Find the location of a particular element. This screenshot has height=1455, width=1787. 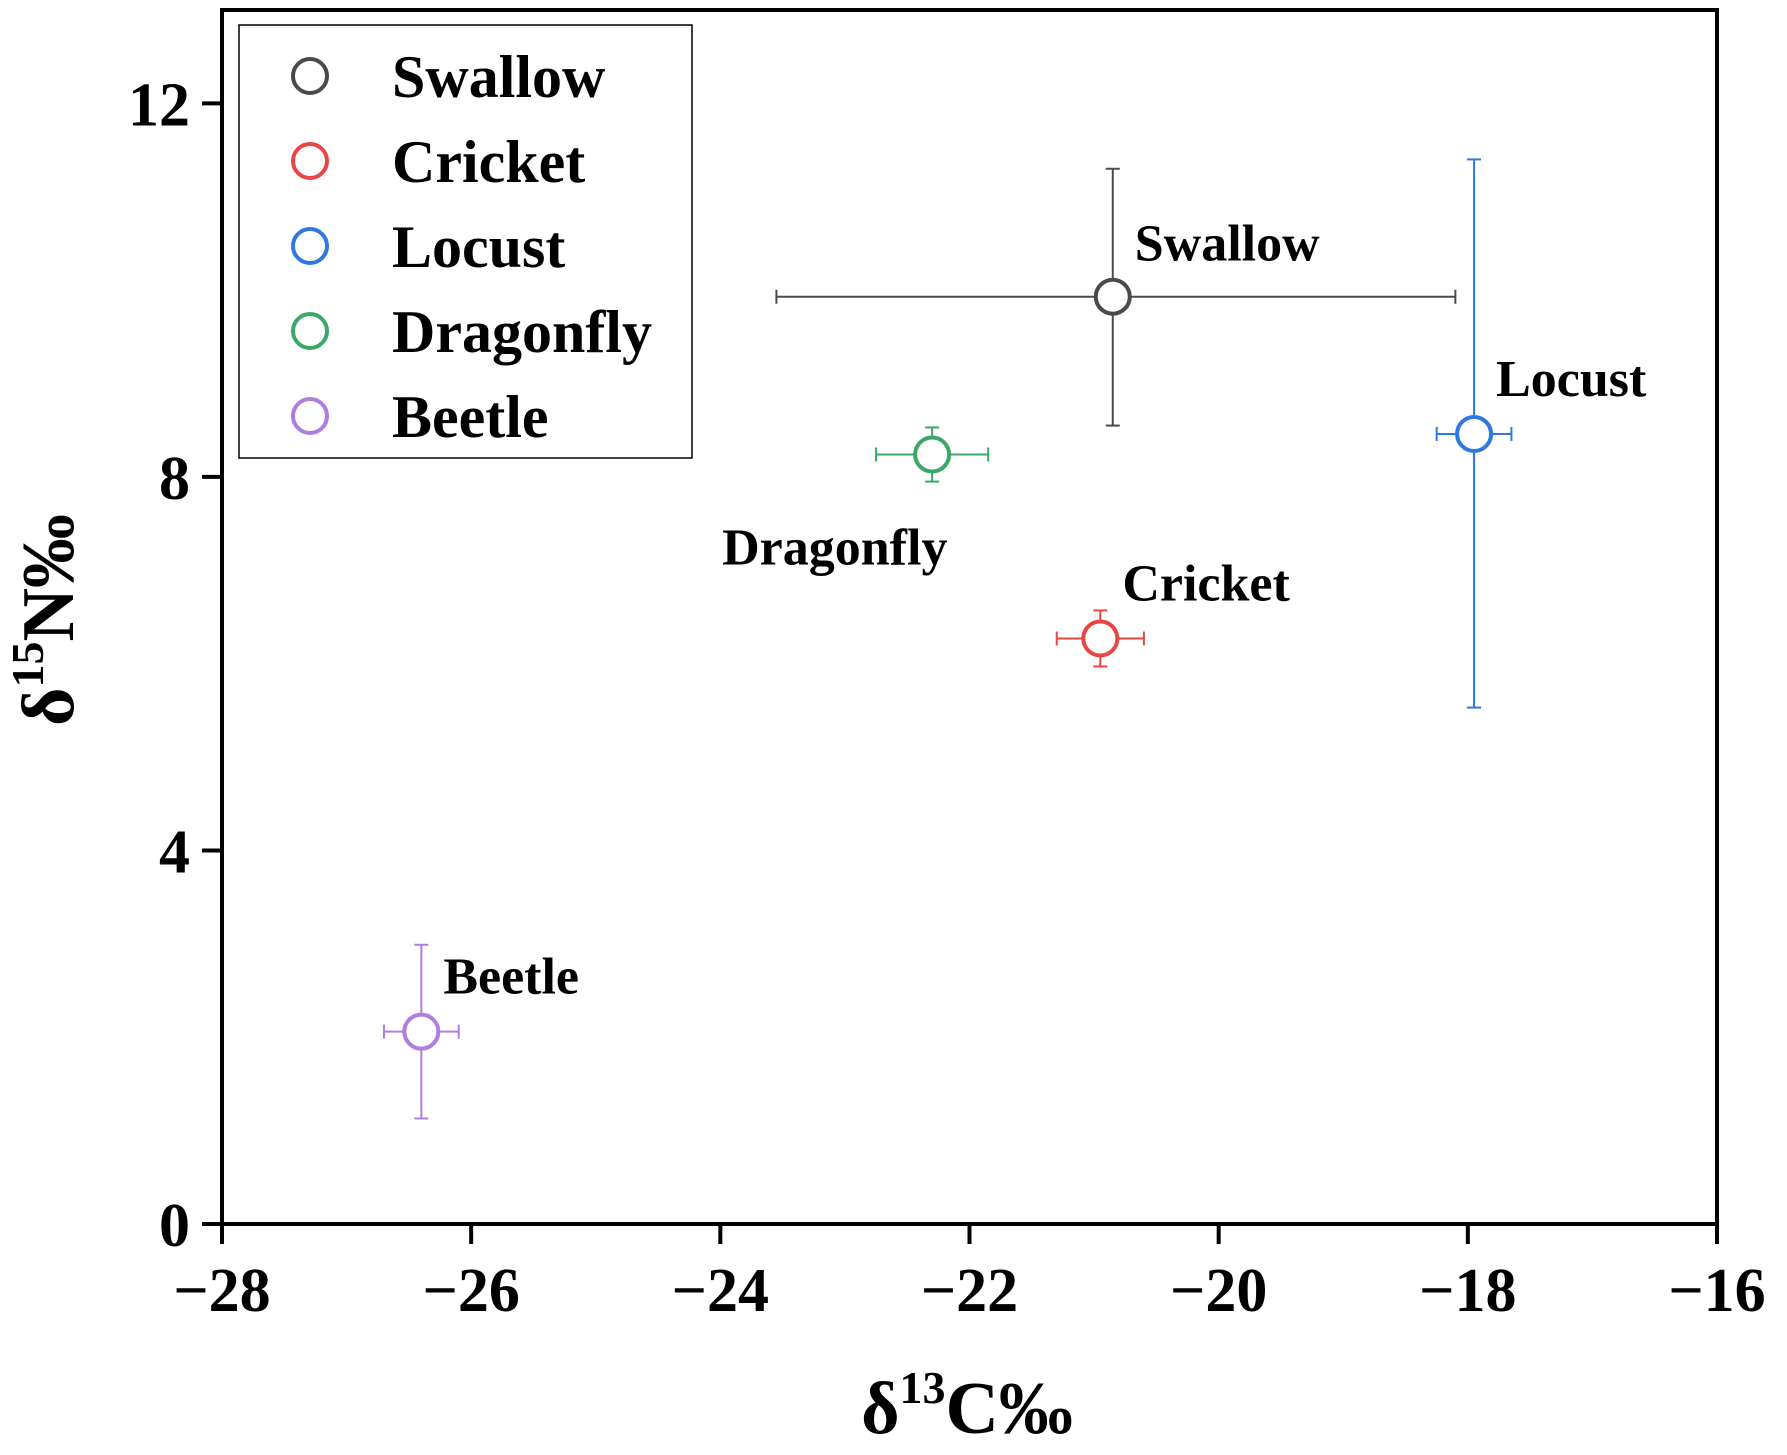

legend-marker-locust is located at coordinates (310, 246).